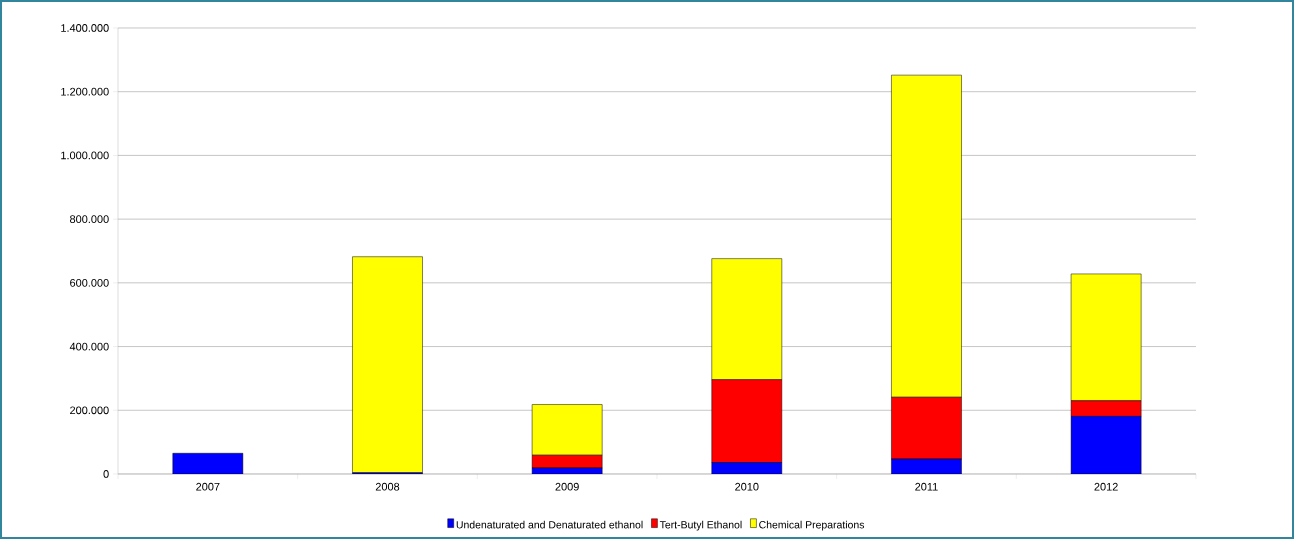 The height and width of the screenshot is (539, 1294). What do you see at coordinates (85, 28) in the screenshot?
I see `y-tick-label: 1.400.000` at bounding box center [85, 28].